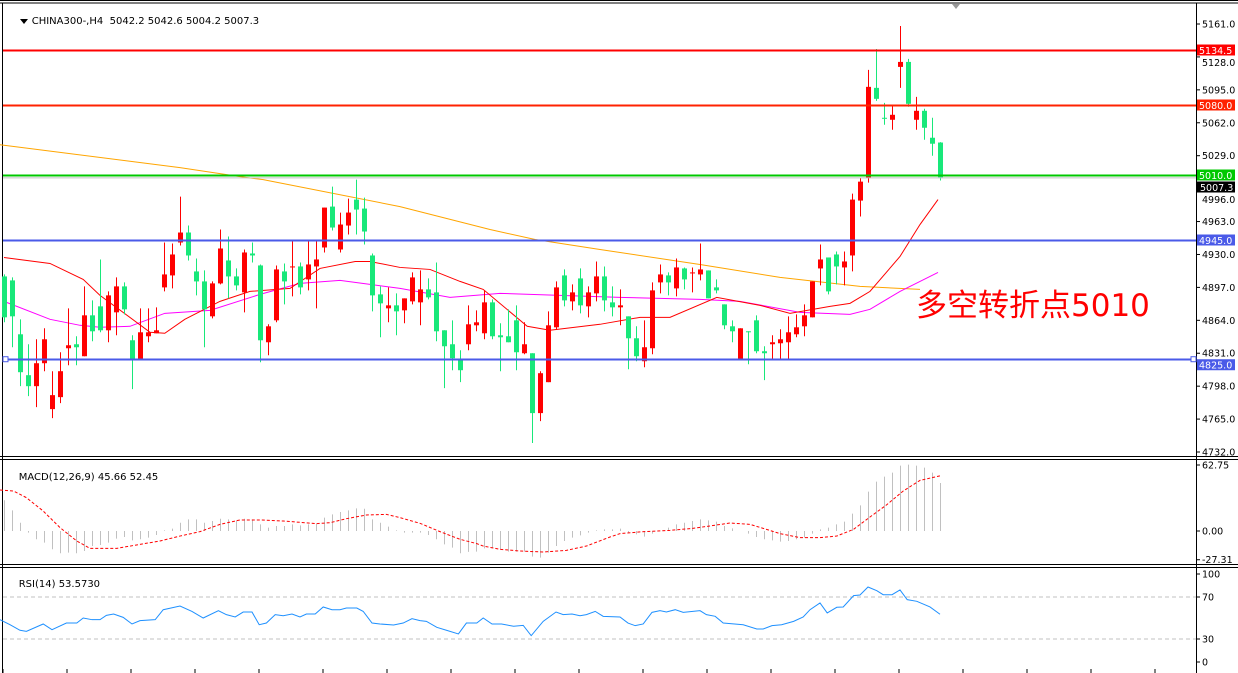  Describe the element at coordinates (23, 21) in the screenshot. I see `collapse-triangle-icon` at that location.